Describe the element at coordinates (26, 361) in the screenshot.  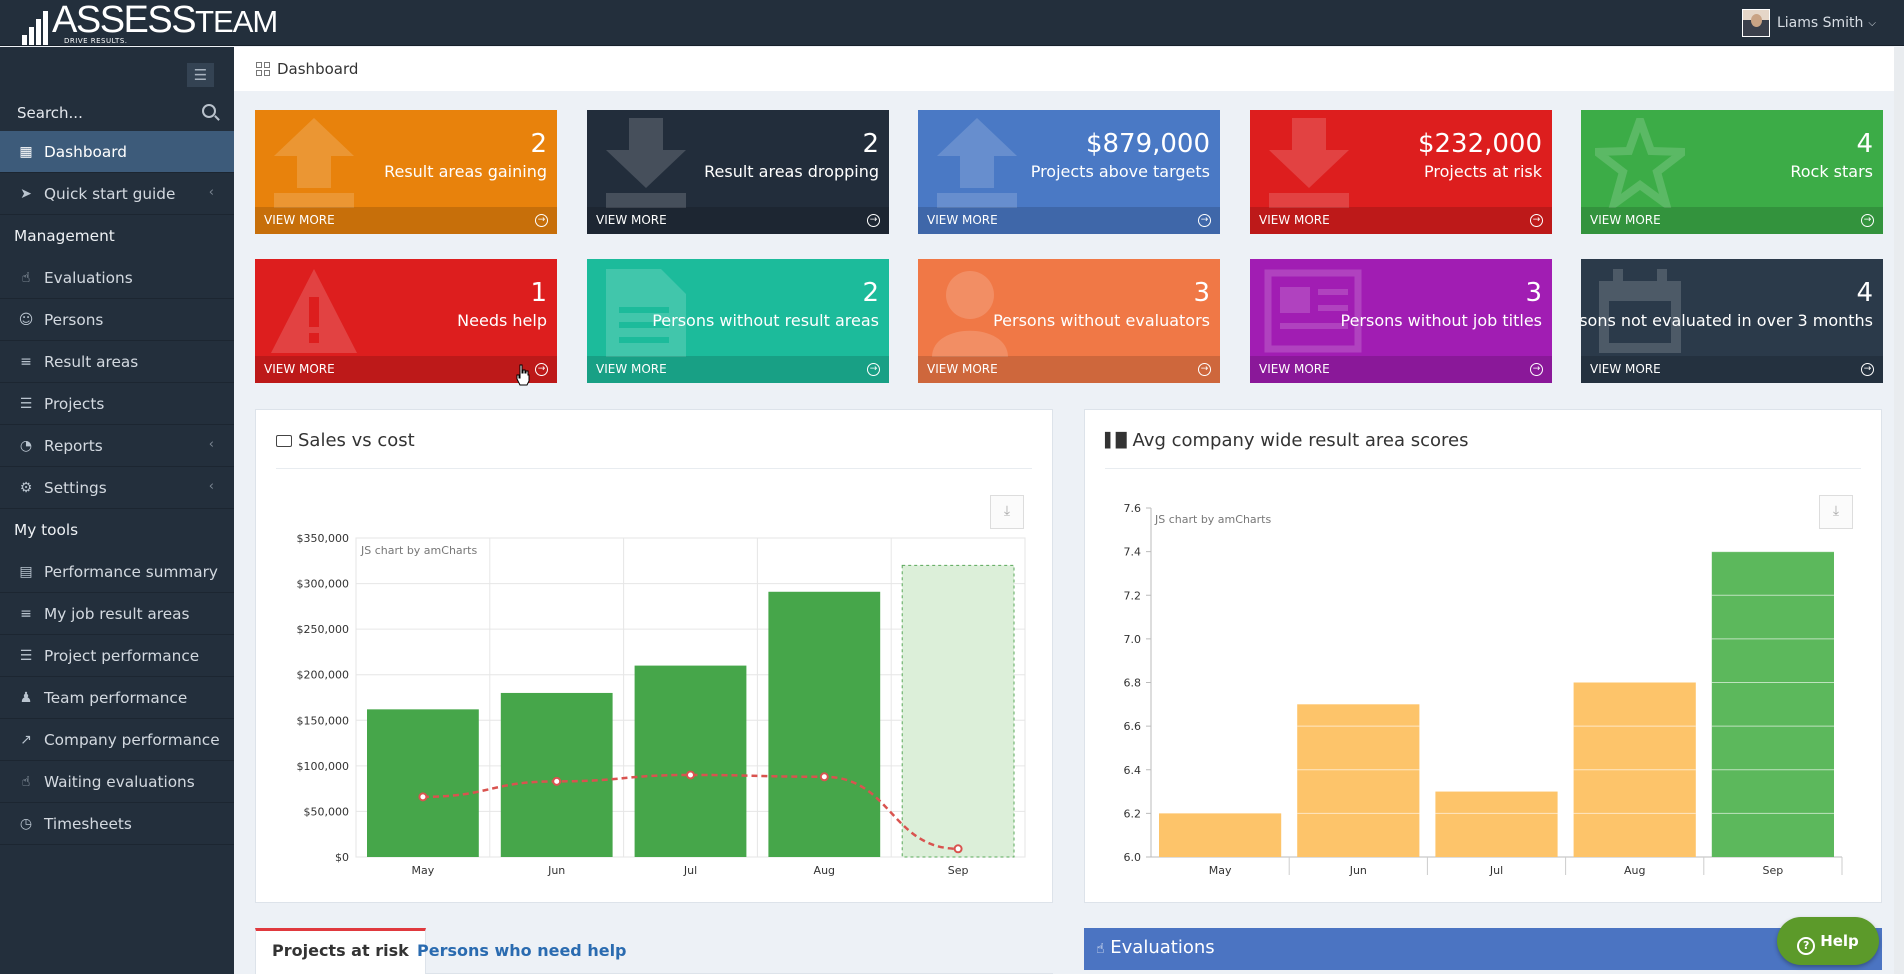
I see `sliders-icon: ≡` at that location.